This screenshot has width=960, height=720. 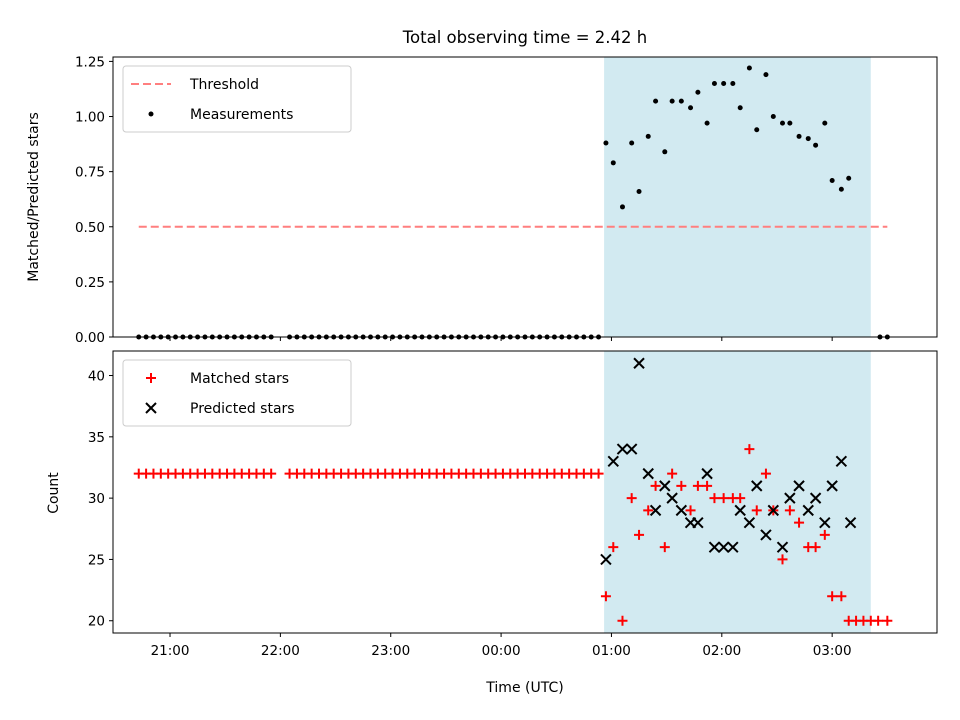 What do you see at coordinates (721, 651) in the screenshot?
I see `x-tick-label: 02:00` at bounding box center [721, 651].